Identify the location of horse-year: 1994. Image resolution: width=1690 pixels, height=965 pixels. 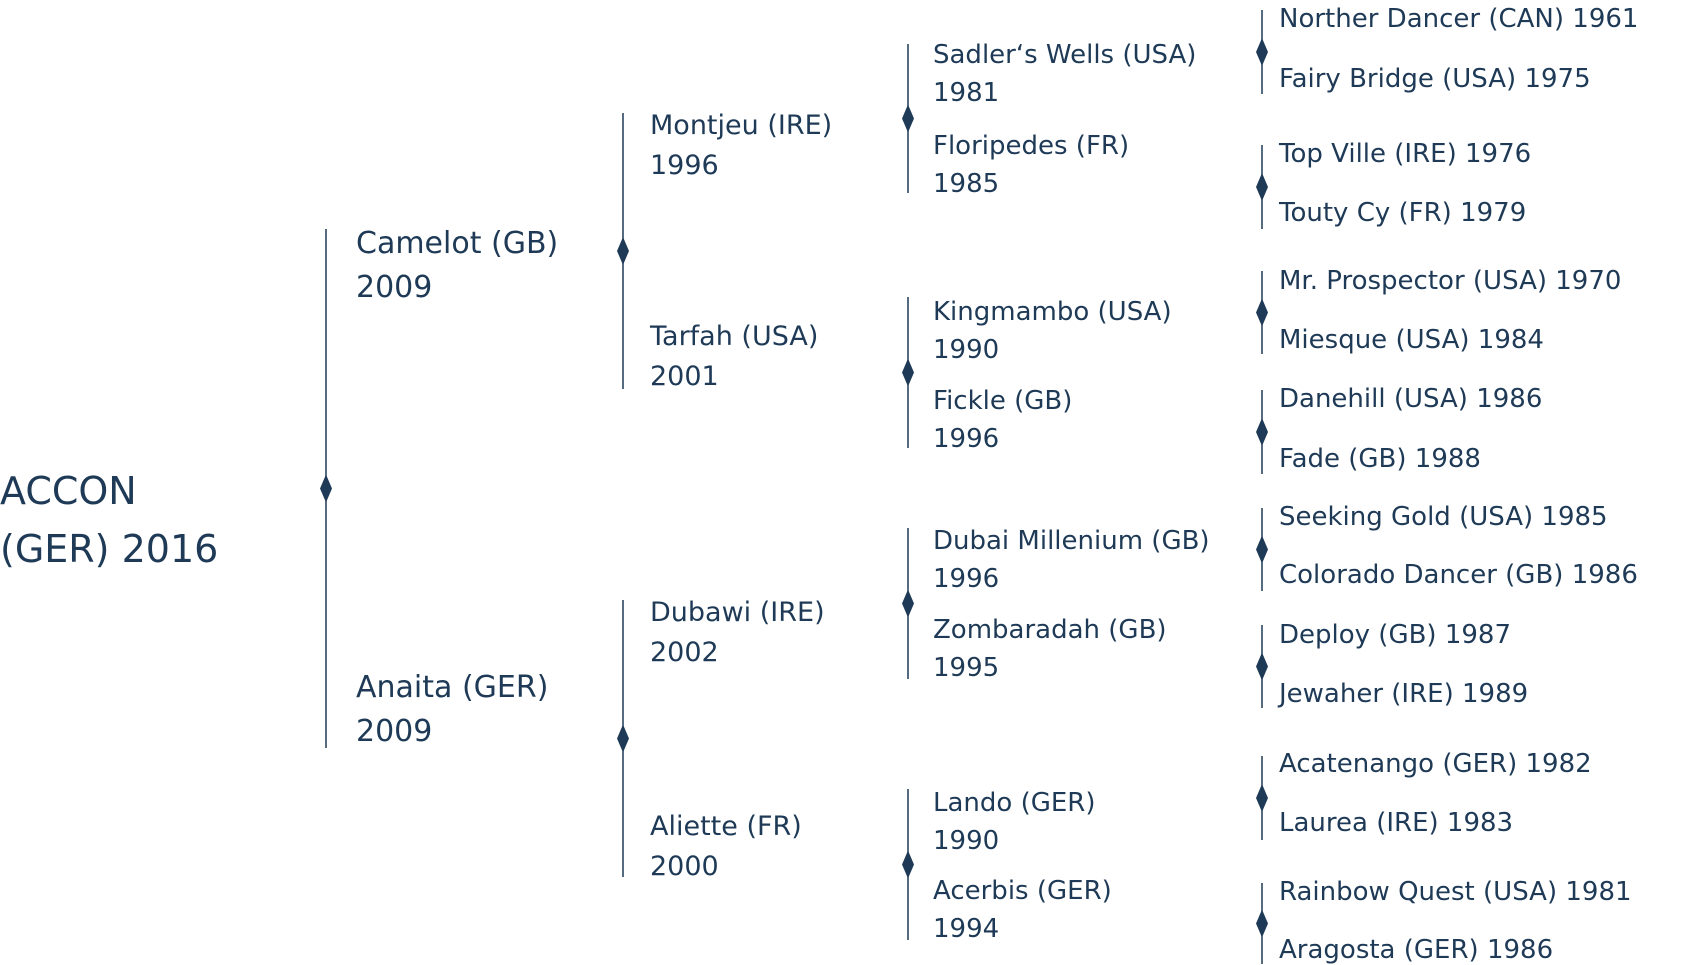
(966, 929).